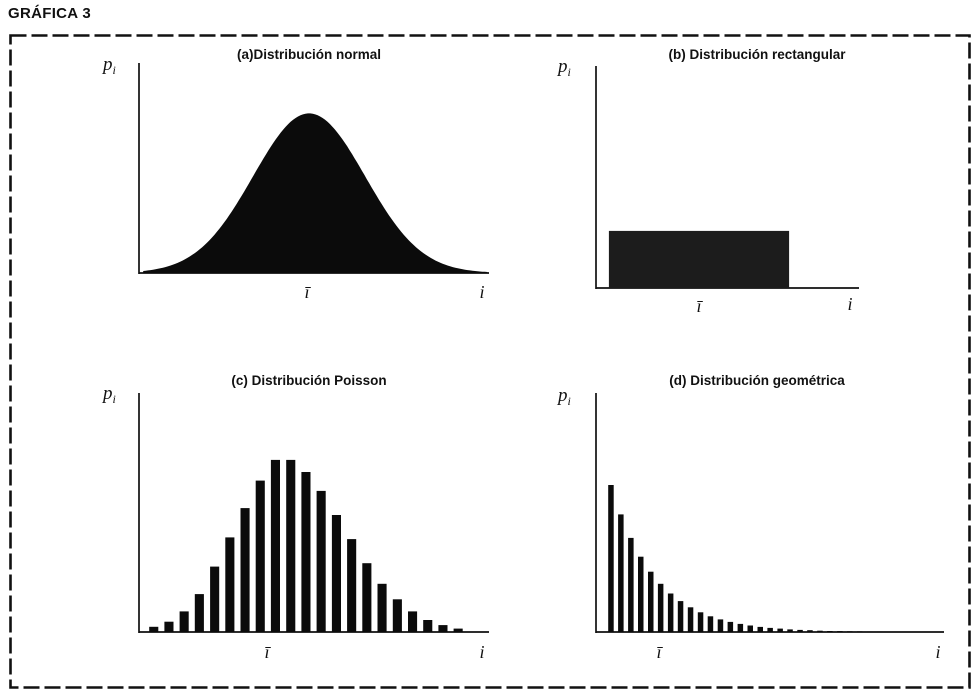 Image resolution: width=980 pixels, height=697 pixels. What do you see at coordinates (850, 304) in the screenshot?
I see `xtick-i-rectangular: i` at bounding box center [850, 304].